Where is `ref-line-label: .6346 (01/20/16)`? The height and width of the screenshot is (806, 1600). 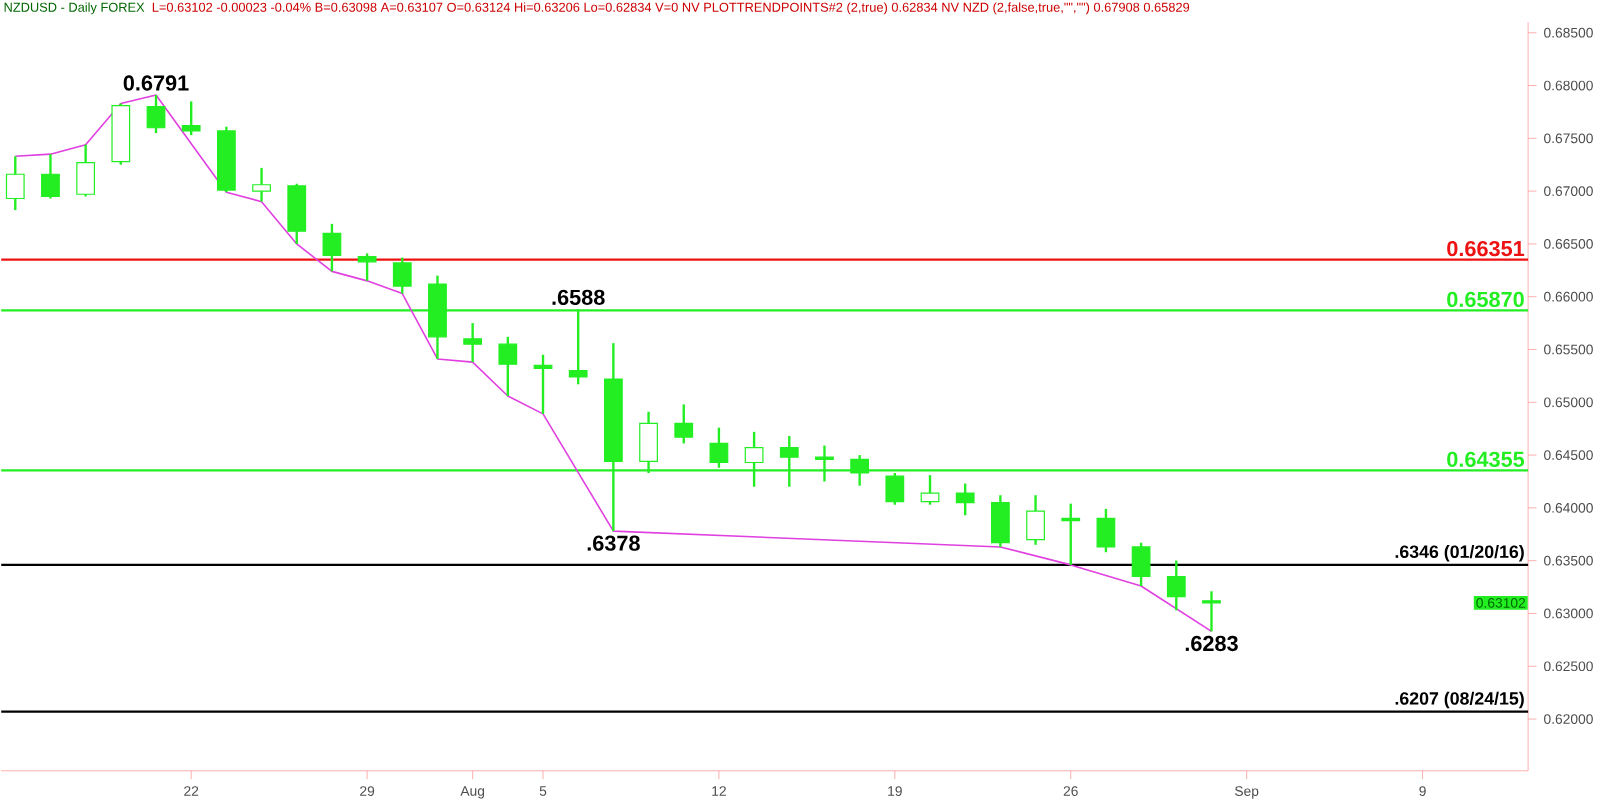 ref-line-label: .6346 (01/20/16) is located at coordinates (1459, 553).